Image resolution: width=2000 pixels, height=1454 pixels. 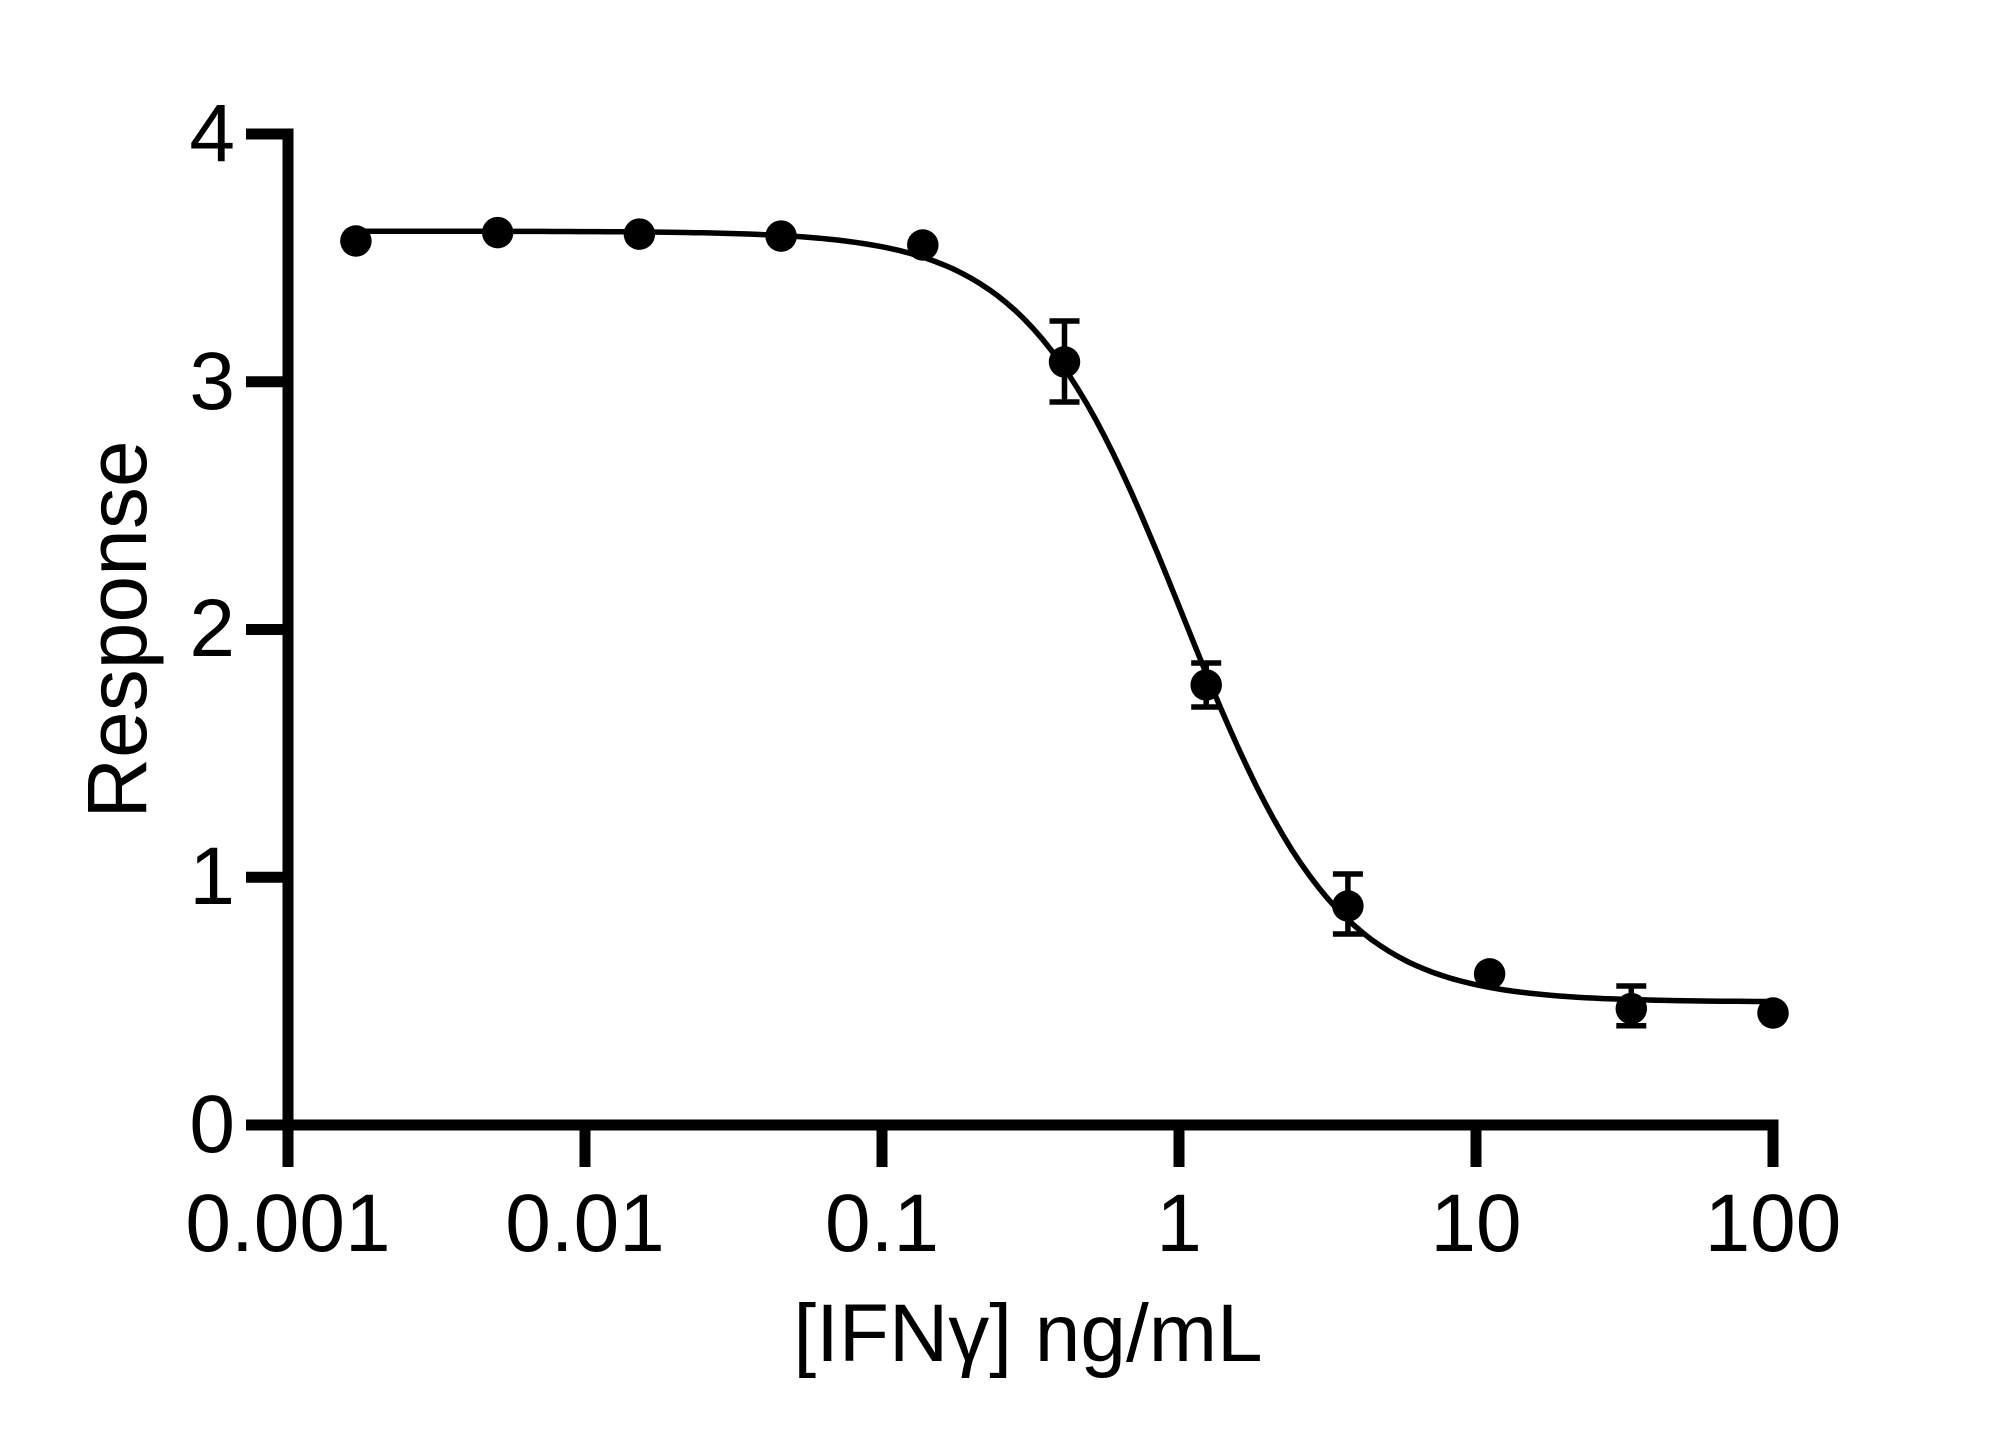 What do you see at coordinates (1027, 1333) in the screenshot?
I see `svg-text: [IFNγ] ng/mL` at bounding box center [1027, 1333].